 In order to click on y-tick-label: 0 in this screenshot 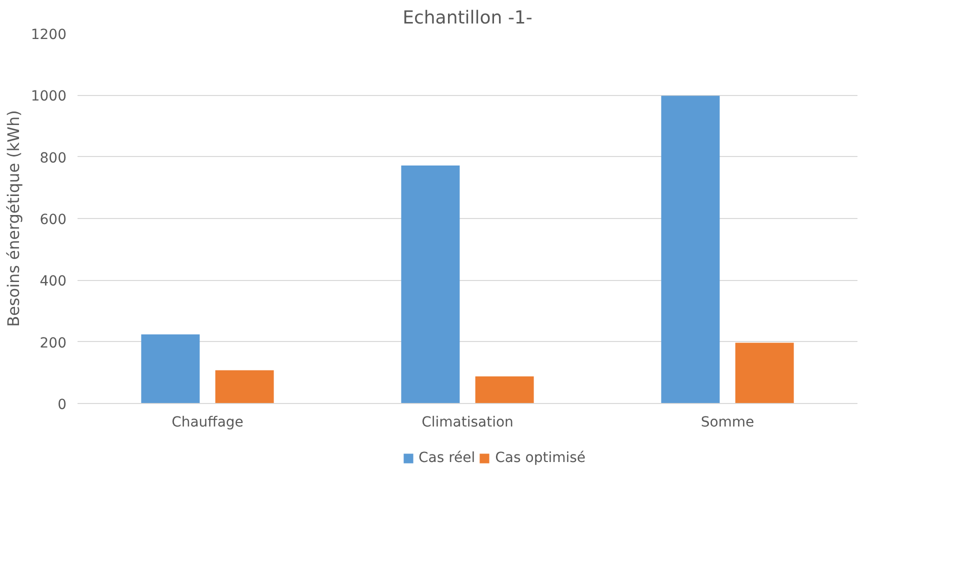, I will do `click(62, 405)`.